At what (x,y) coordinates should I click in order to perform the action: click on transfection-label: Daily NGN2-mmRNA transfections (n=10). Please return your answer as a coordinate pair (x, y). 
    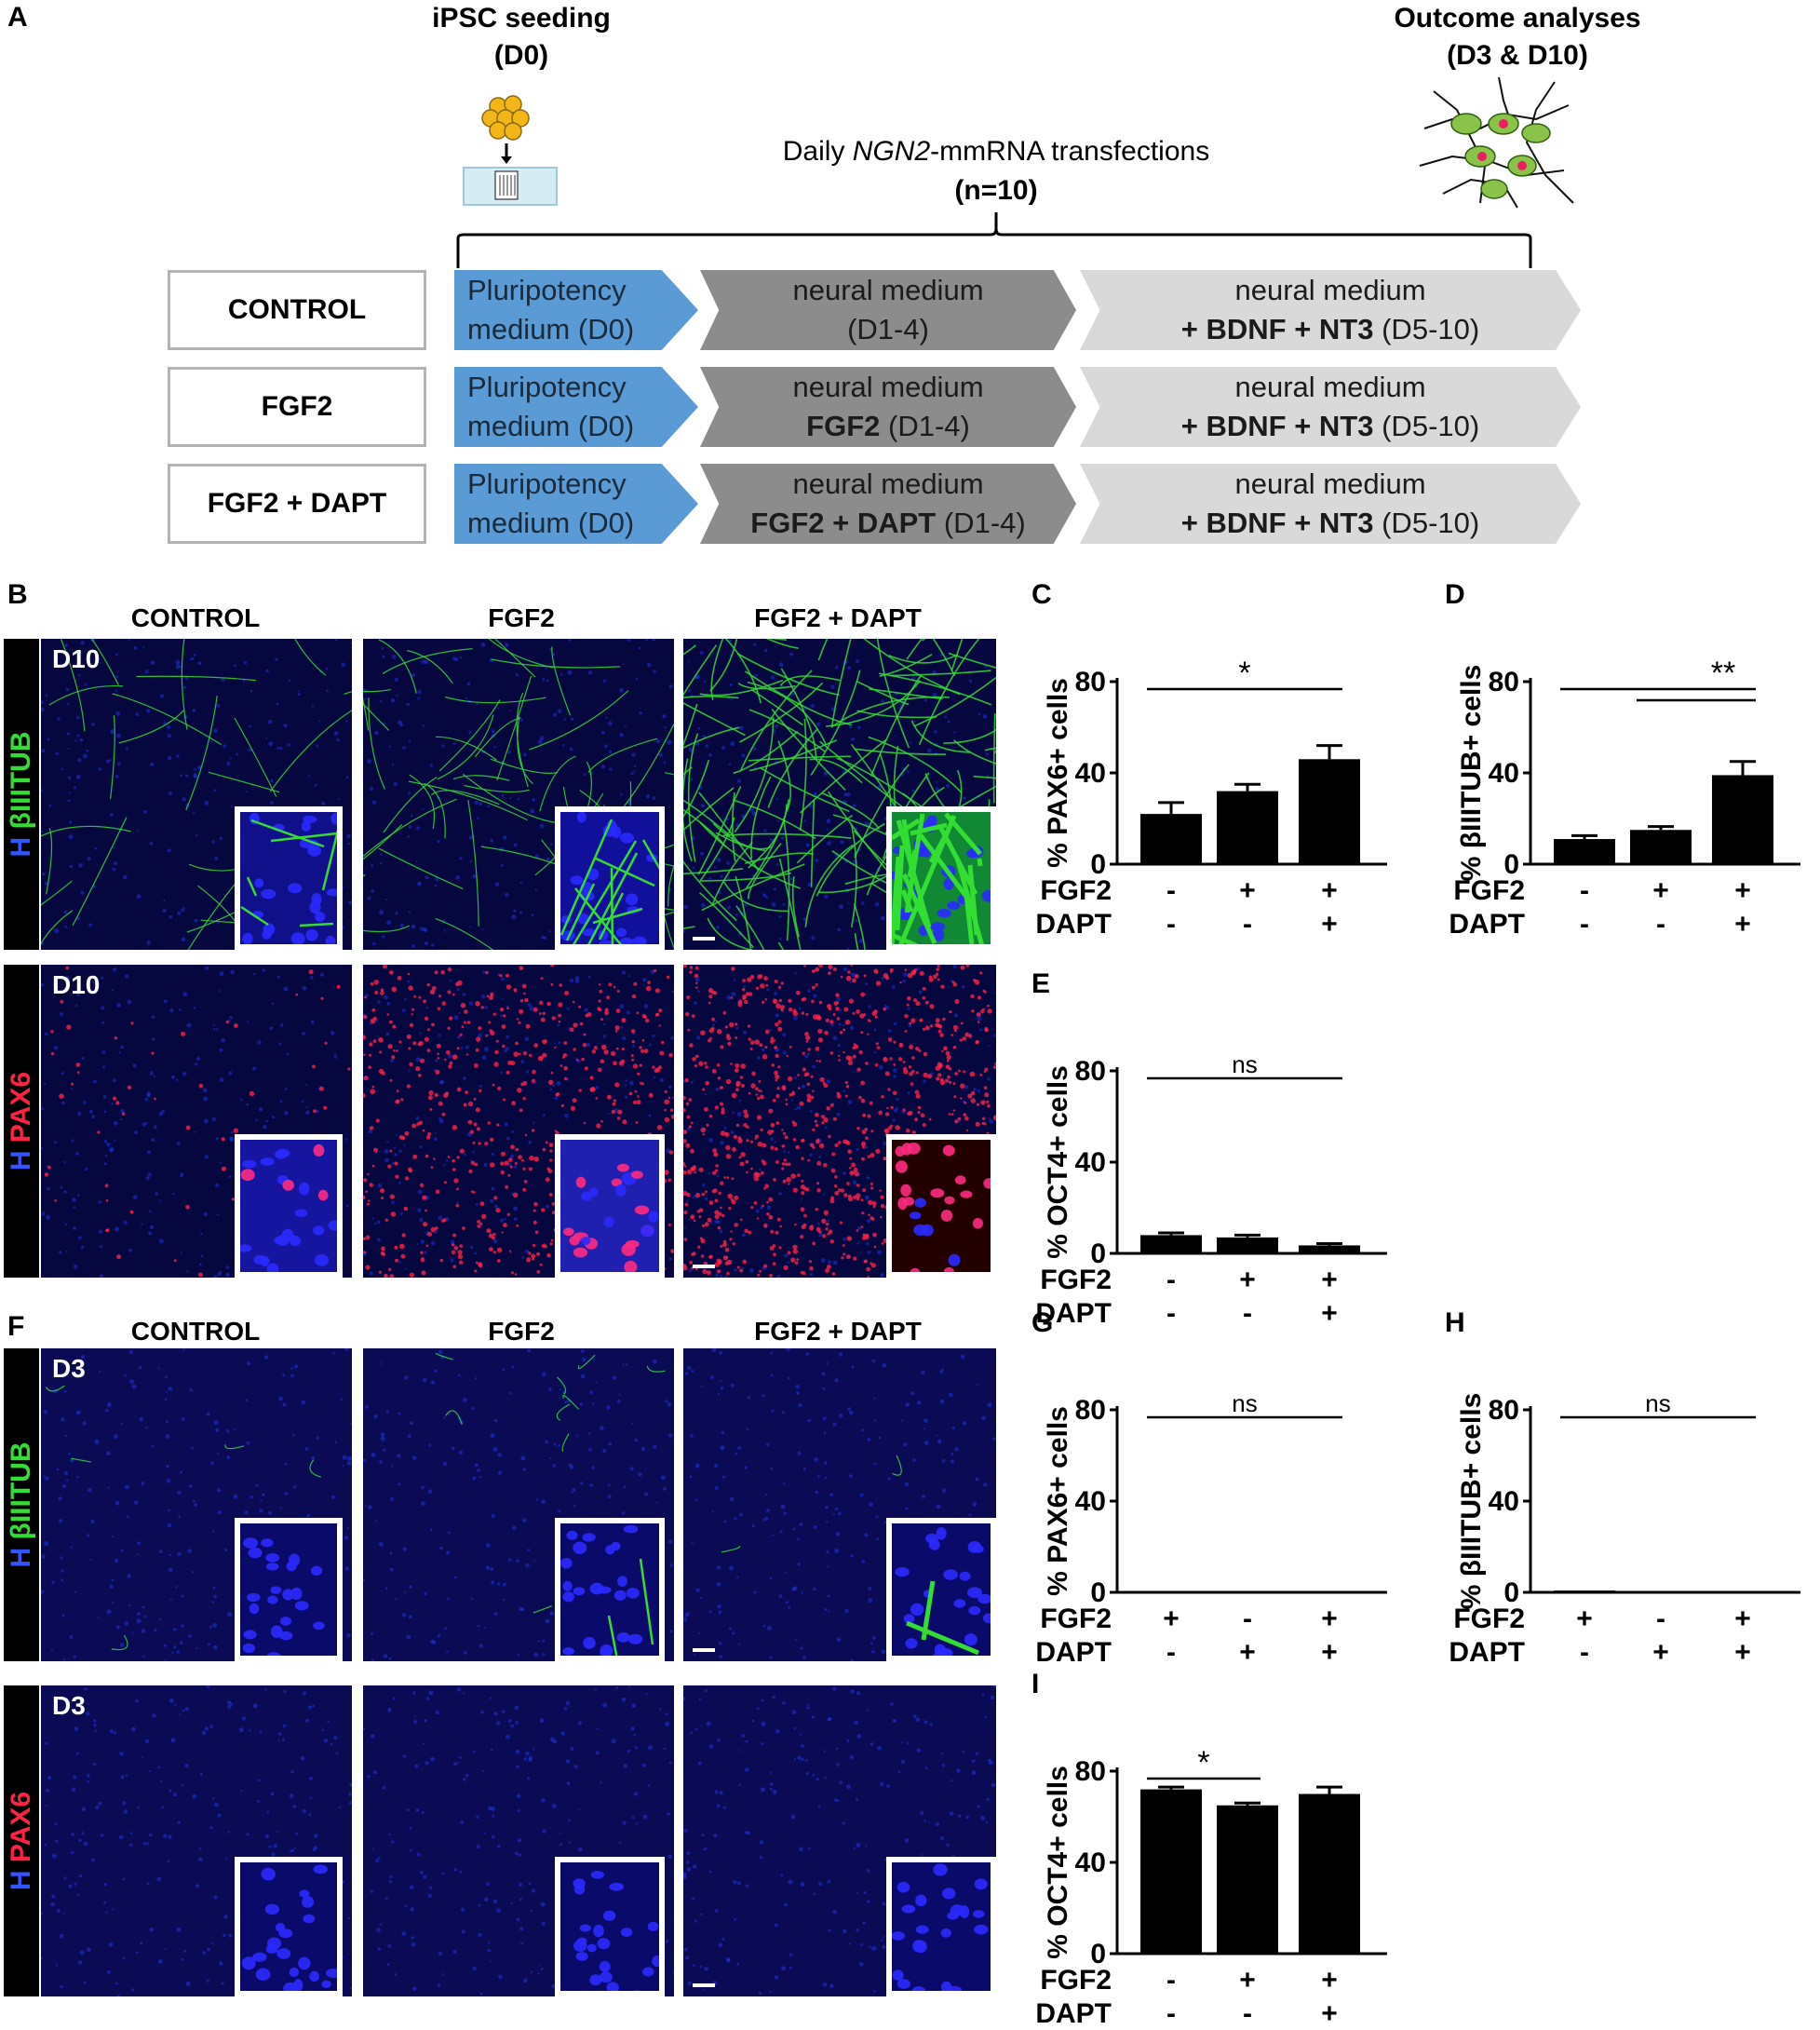
    Looking at the image, I should click on (996, 171).